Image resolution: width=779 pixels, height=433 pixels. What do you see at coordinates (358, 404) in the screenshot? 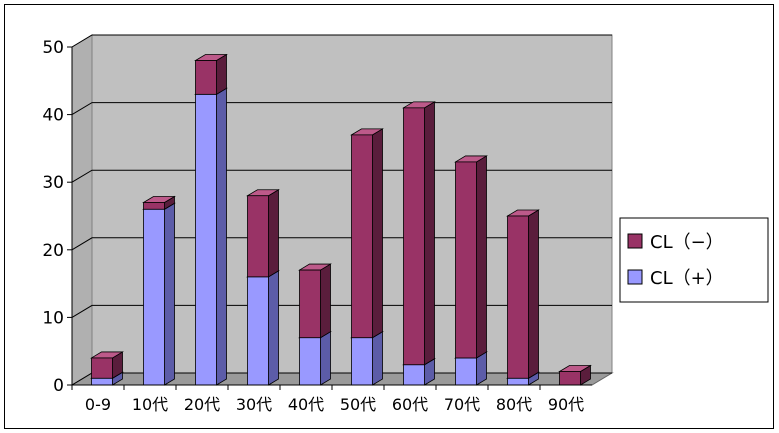
I see `x-tick-label: 50代` at bounding box center [358, 404].